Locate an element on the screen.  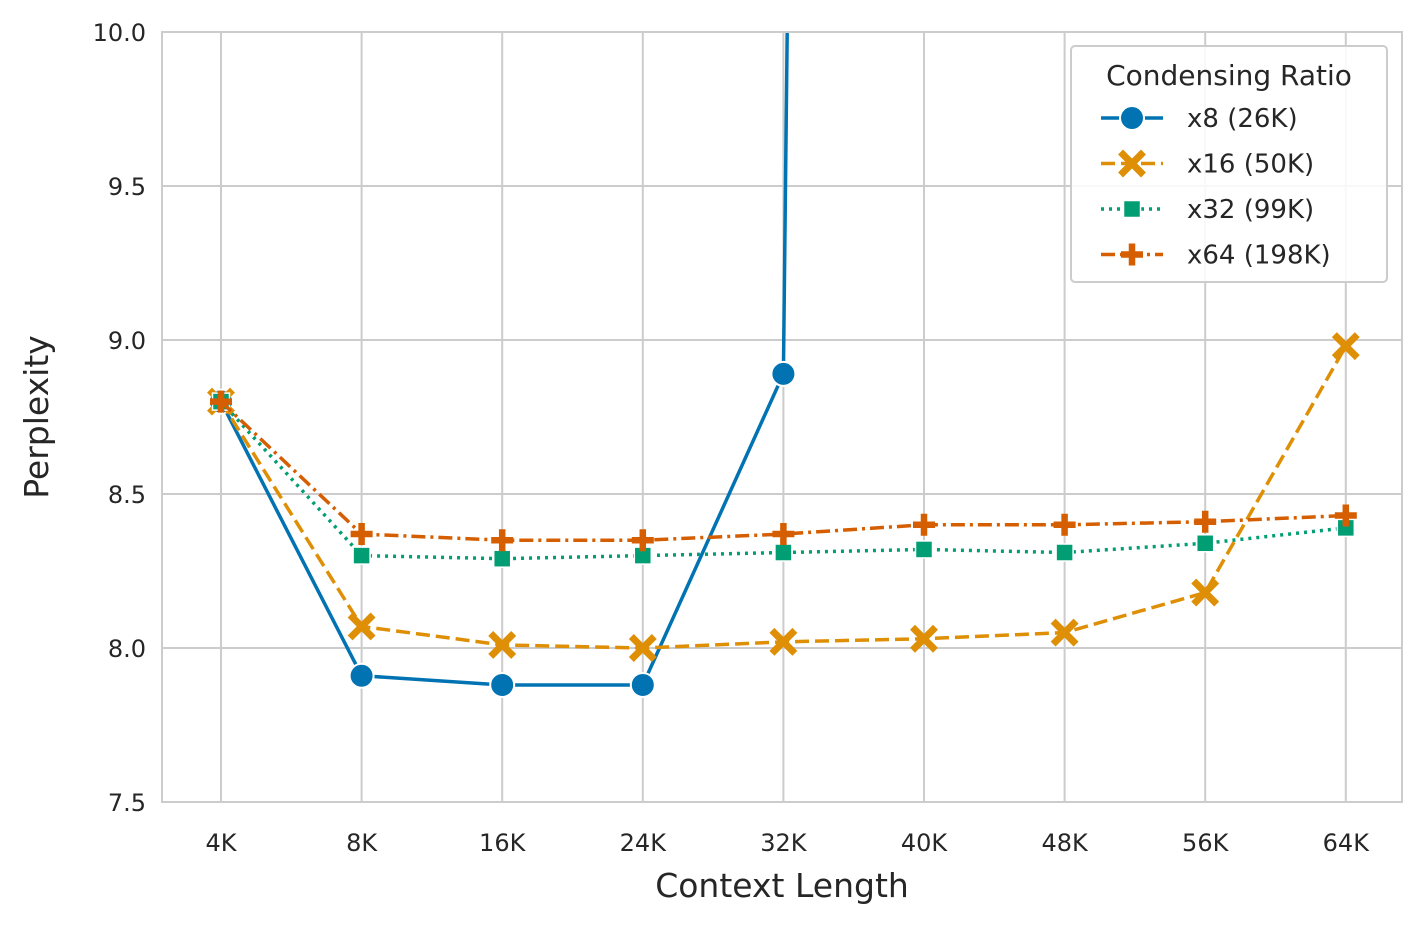
y-tick-label: 10.0 is located at coordinates (119, 33).